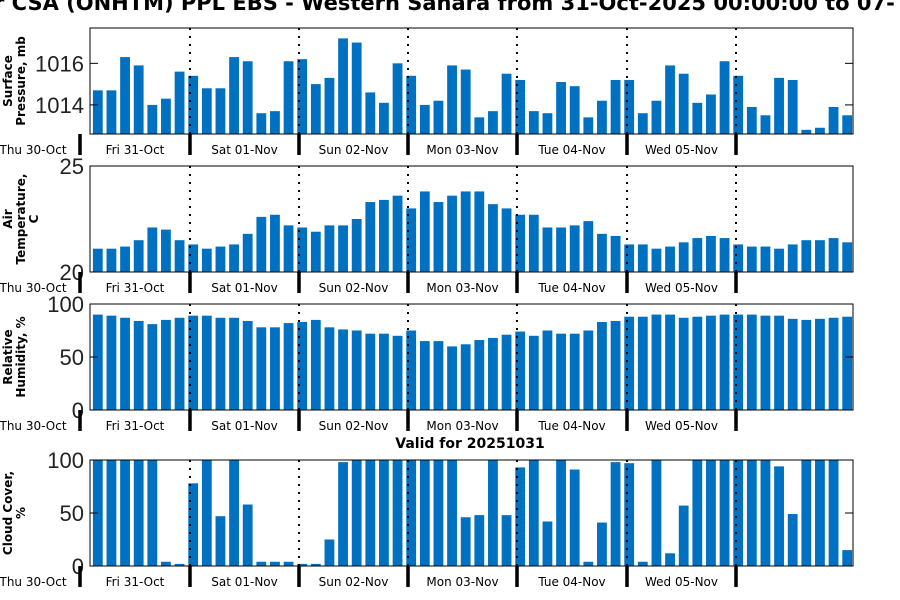  What do you see at coordinates (33, 582) in the screenshot?
I see `day-label: Thu 30-Oct` at bounding box center [33, 582].